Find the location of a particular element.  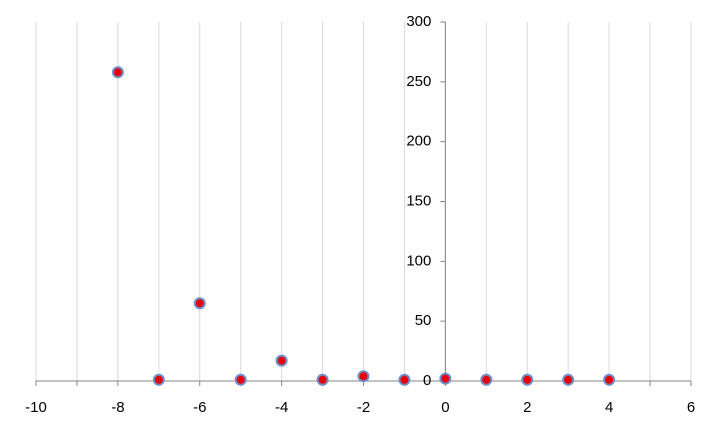

y-tick-label: 200 is located at coordinates (418, 141).